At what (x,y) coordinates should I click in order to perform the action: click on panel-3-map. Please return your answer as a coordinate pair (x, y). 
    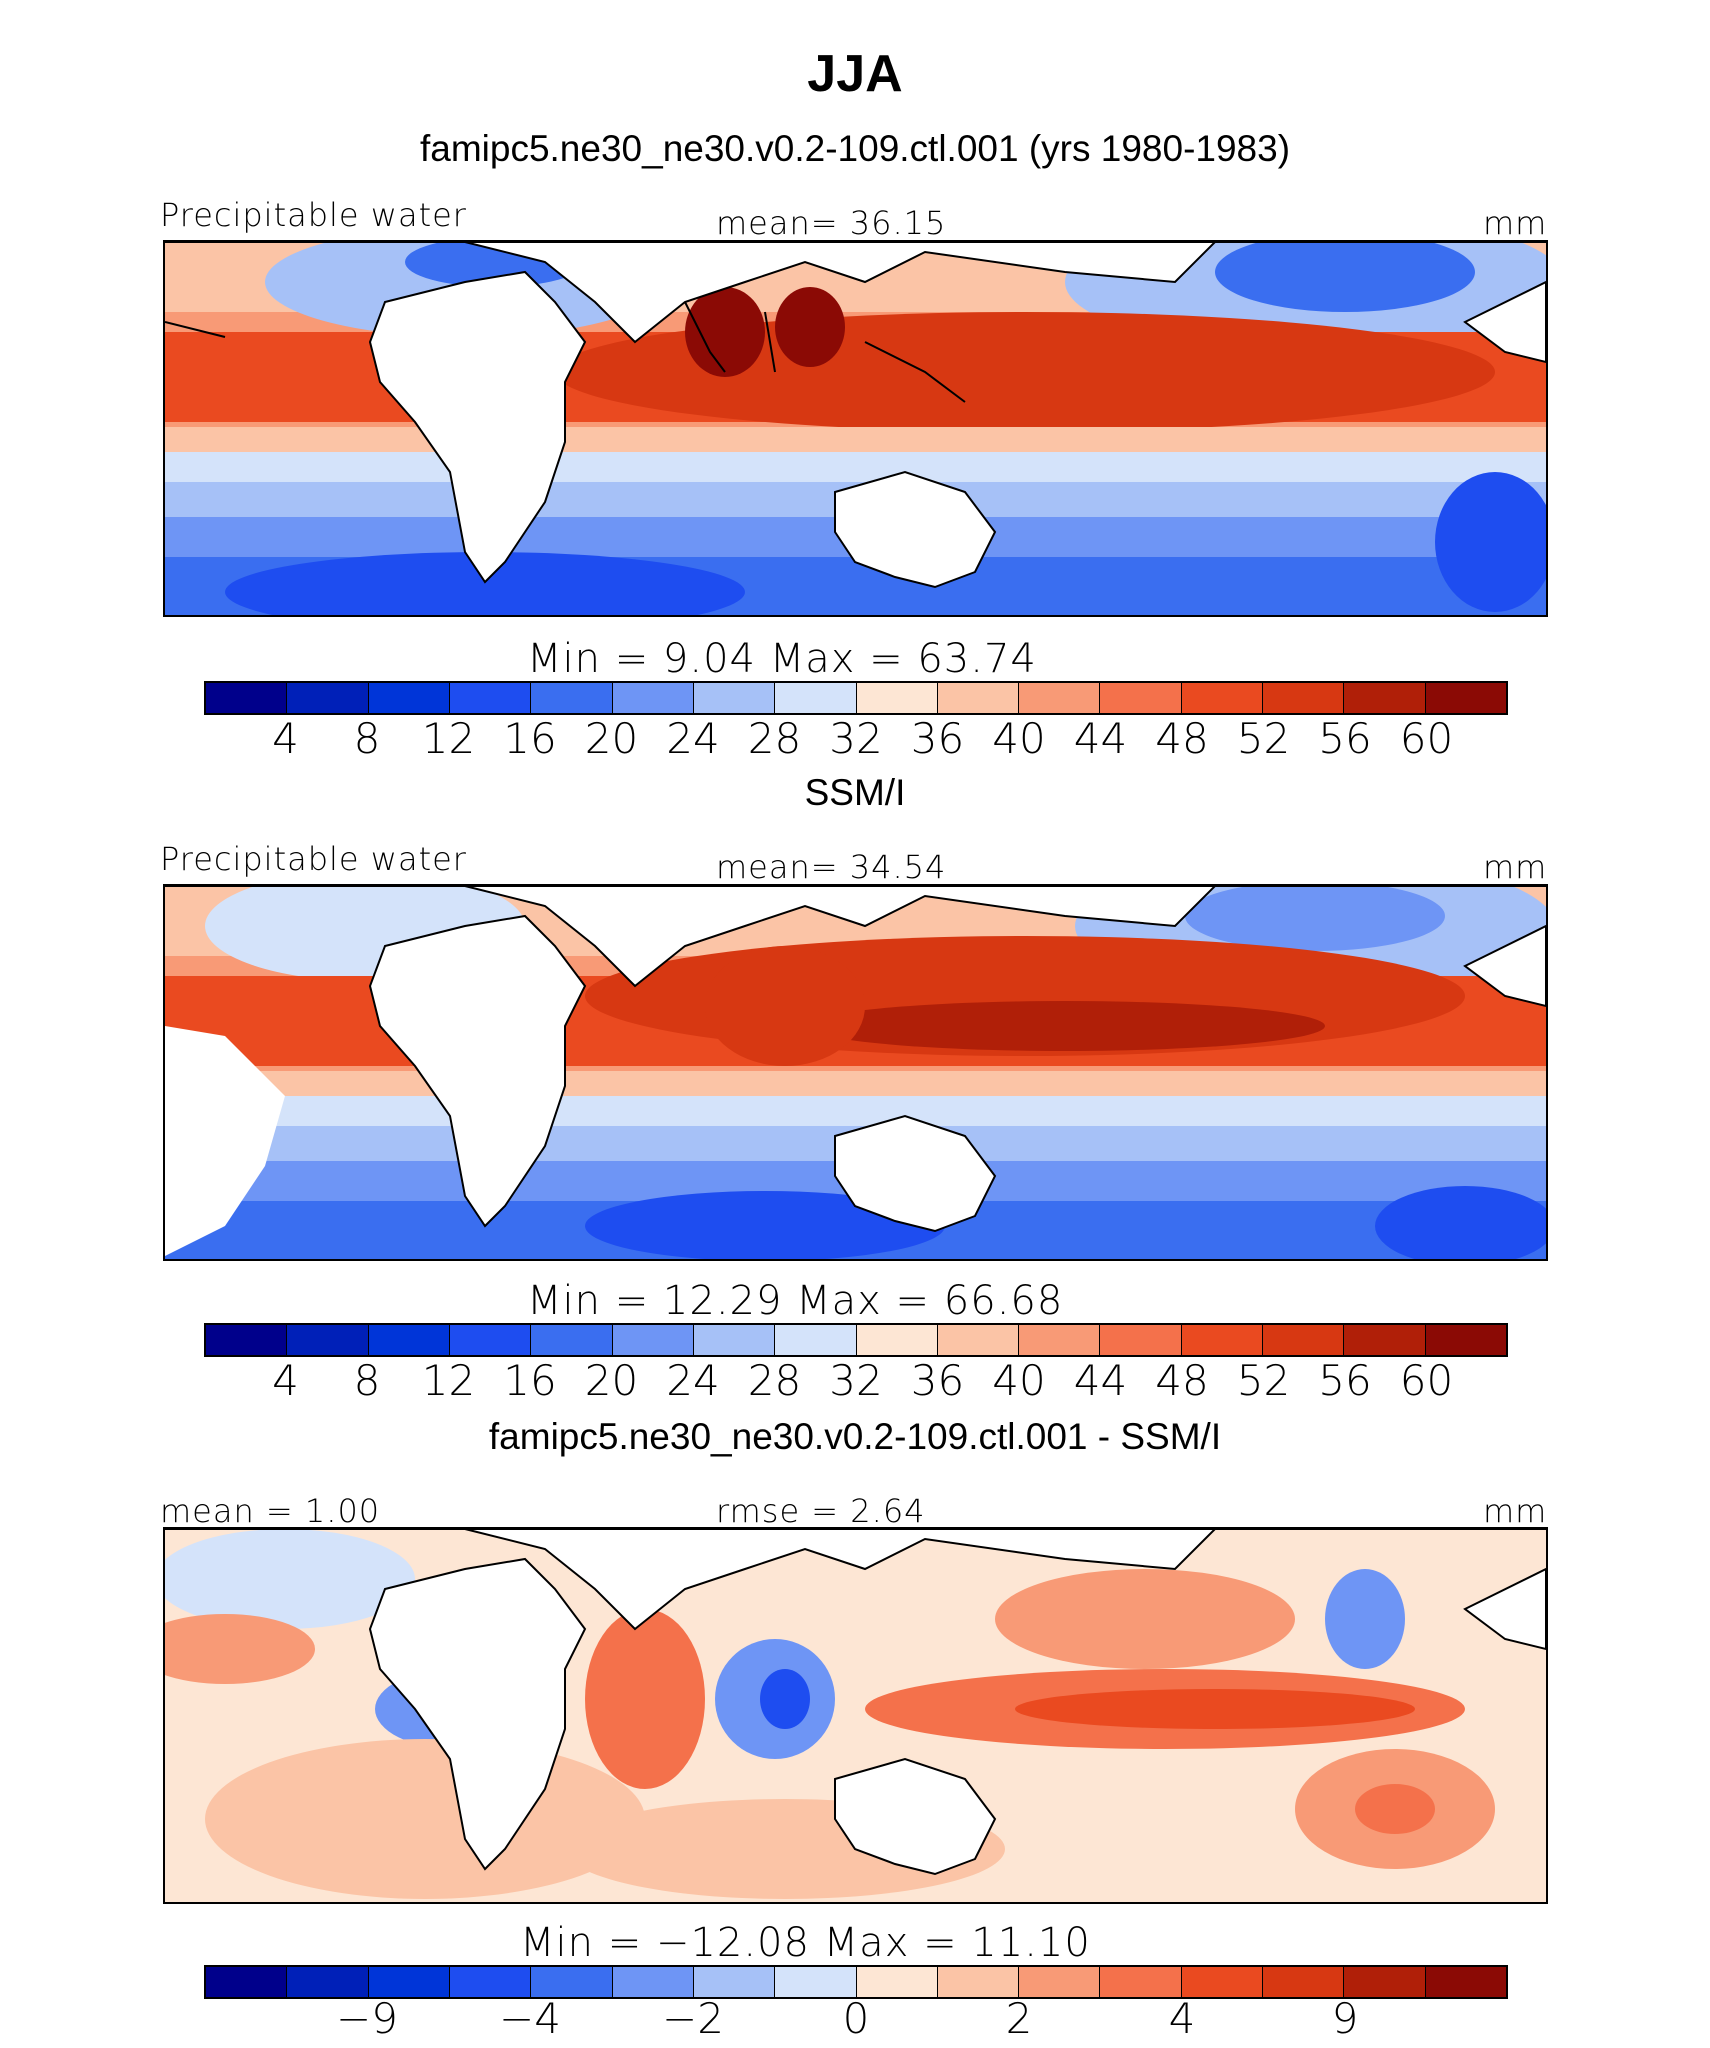
    Looking at the image, I should click on (855, 1715).